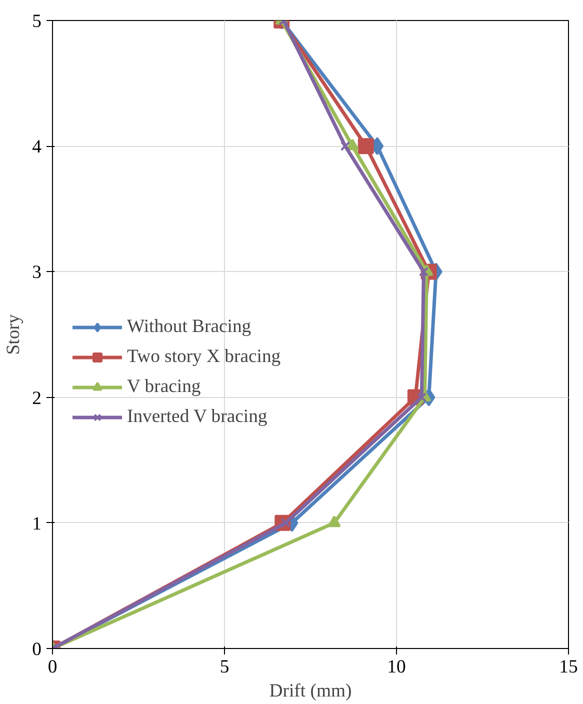 This screenshot has height=704, width=583. Describe the element at coordinates (37, 147) in the screenshot. I see `y-tick-label: 4` at that location.